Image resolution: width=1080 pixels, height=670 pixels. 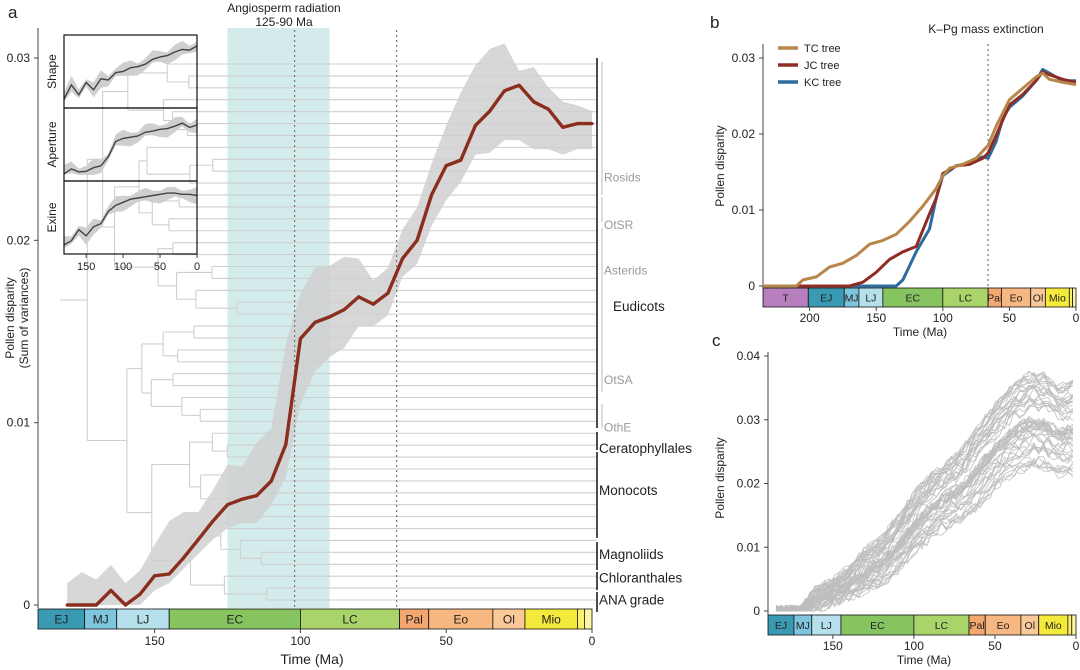 I want to click on y-tick-label: 0.02, so click(x=19, y=240).